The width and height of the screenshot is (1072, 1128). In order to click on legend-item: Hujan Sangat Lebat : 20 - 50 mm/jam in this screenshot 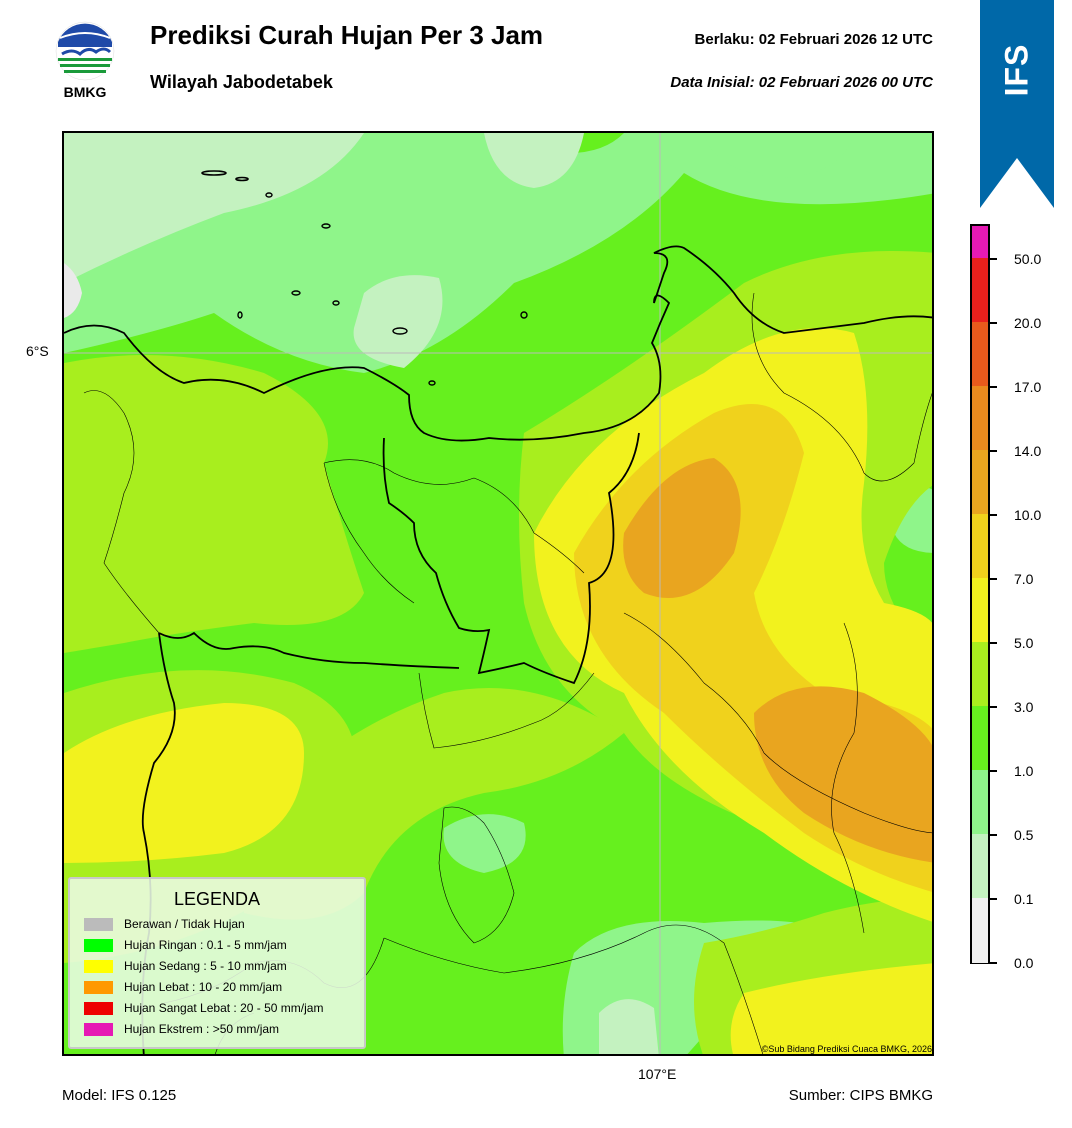, I will do `click(203, 1008)`.